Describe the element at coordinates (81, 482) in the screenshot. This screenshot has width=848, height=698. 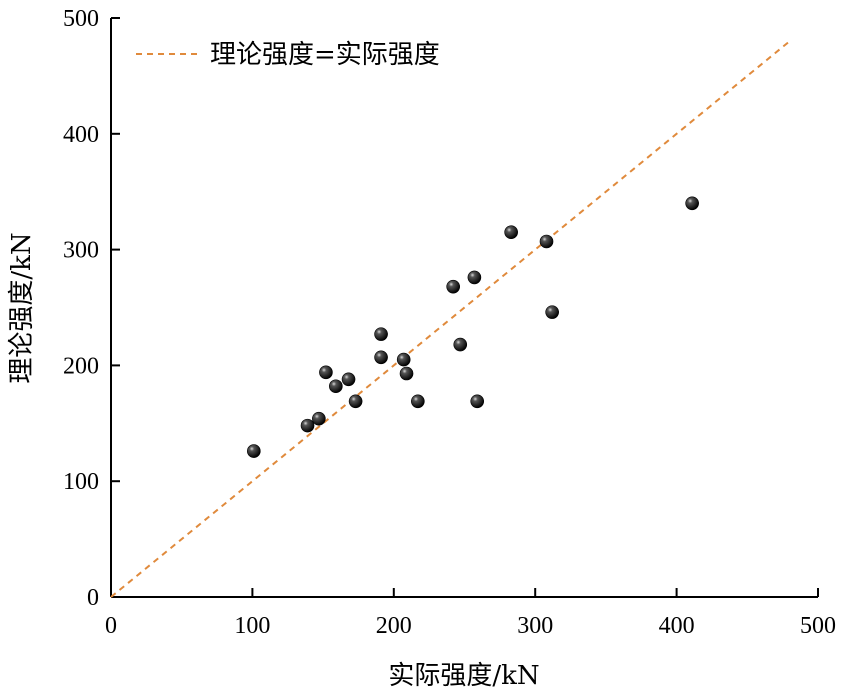
I see `y-tick-label: 100` at that location.